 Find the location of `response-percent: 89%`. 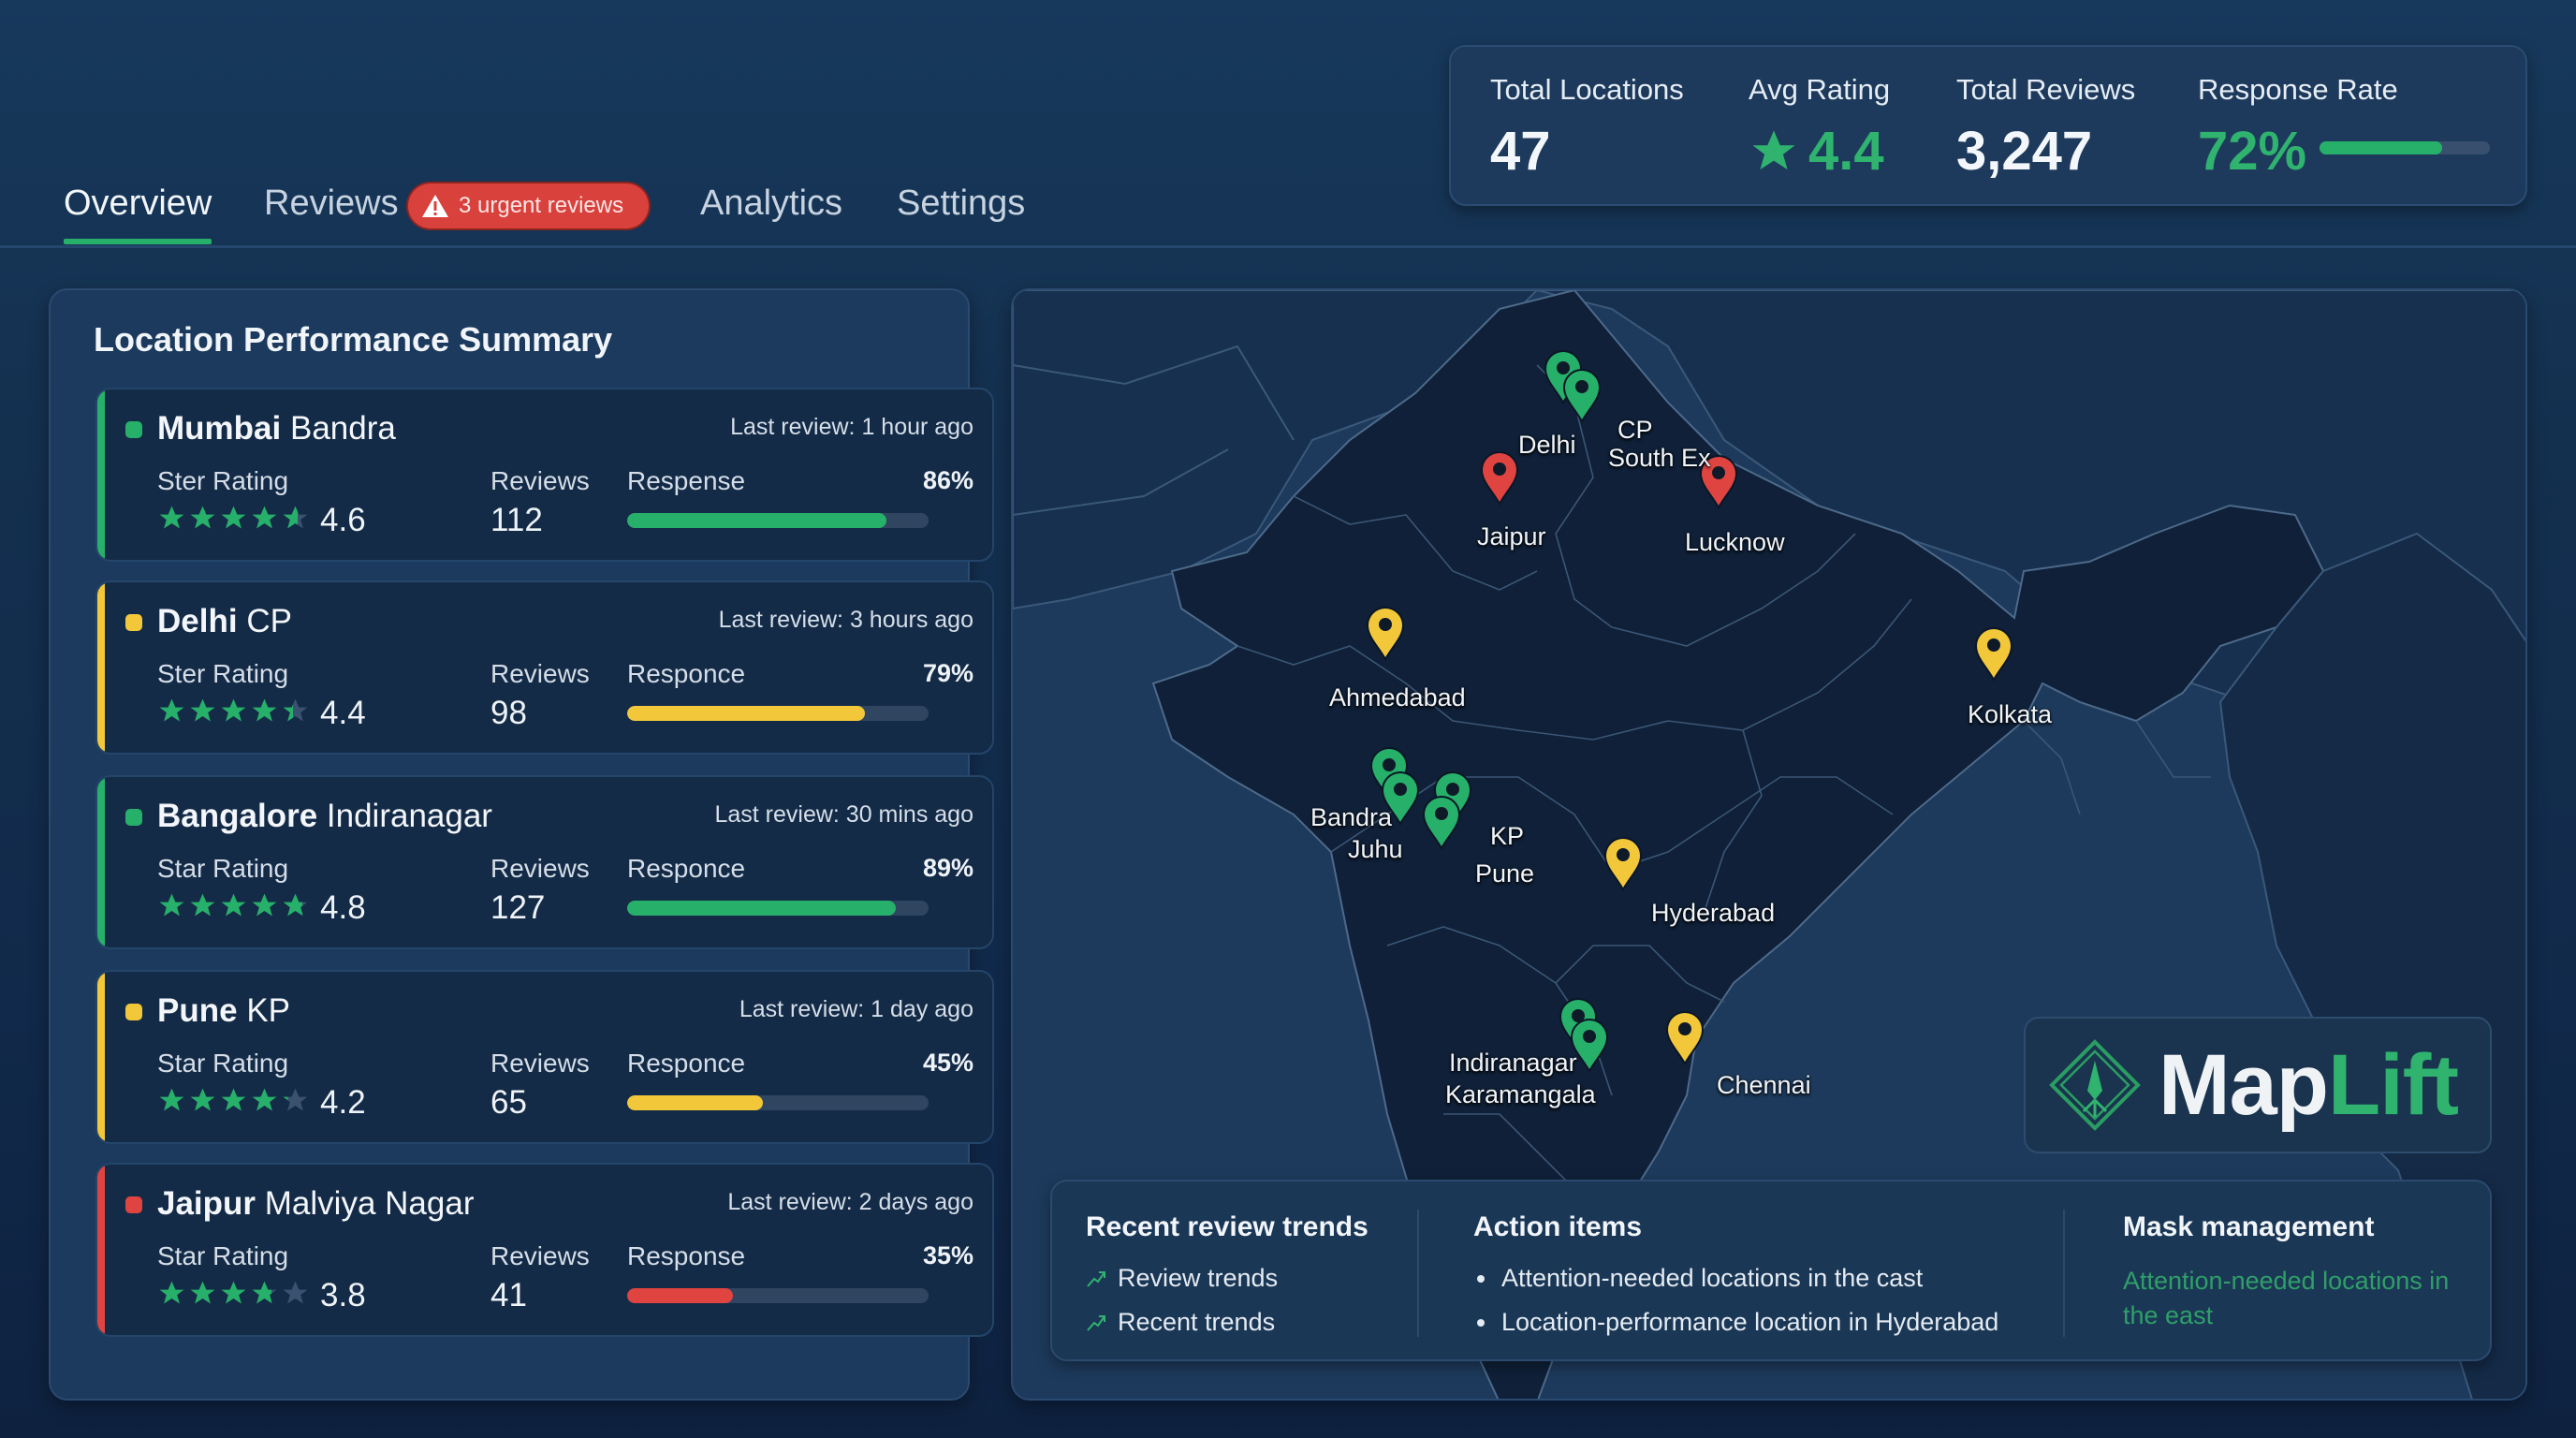

response-percent: 89% is located at coordinates (947, 868).